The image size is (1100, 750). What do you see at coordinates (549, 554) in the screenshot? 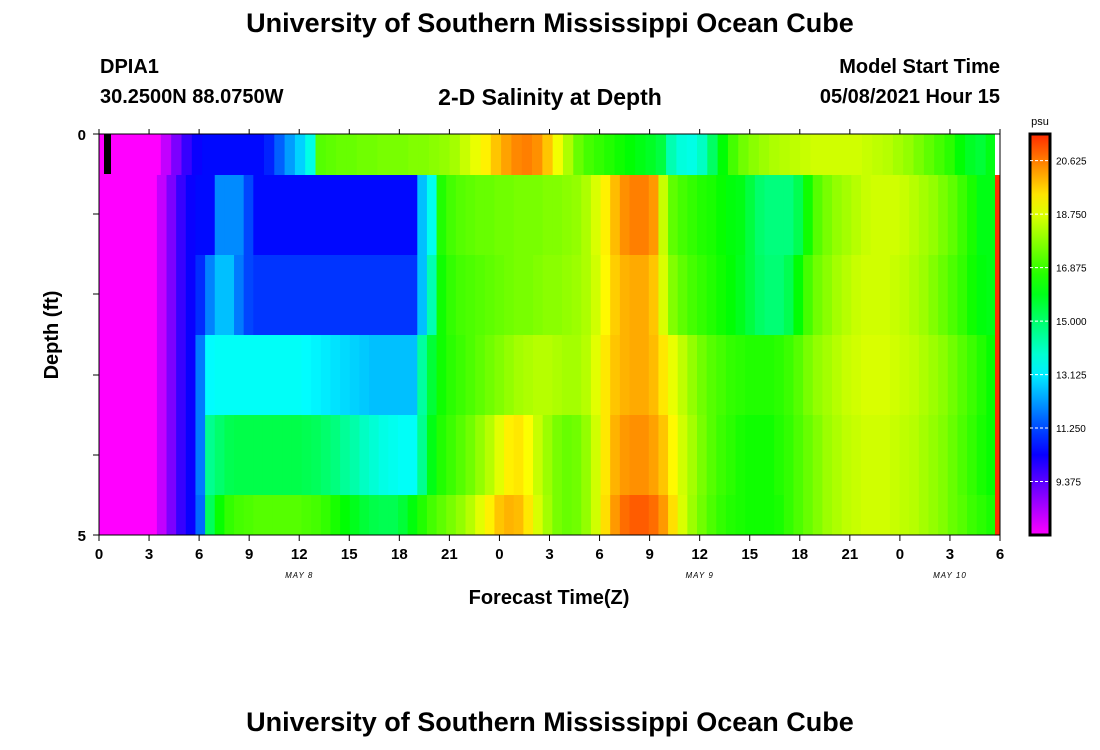
I see `x-tick-label: 3` at bounding box center [549, 554].